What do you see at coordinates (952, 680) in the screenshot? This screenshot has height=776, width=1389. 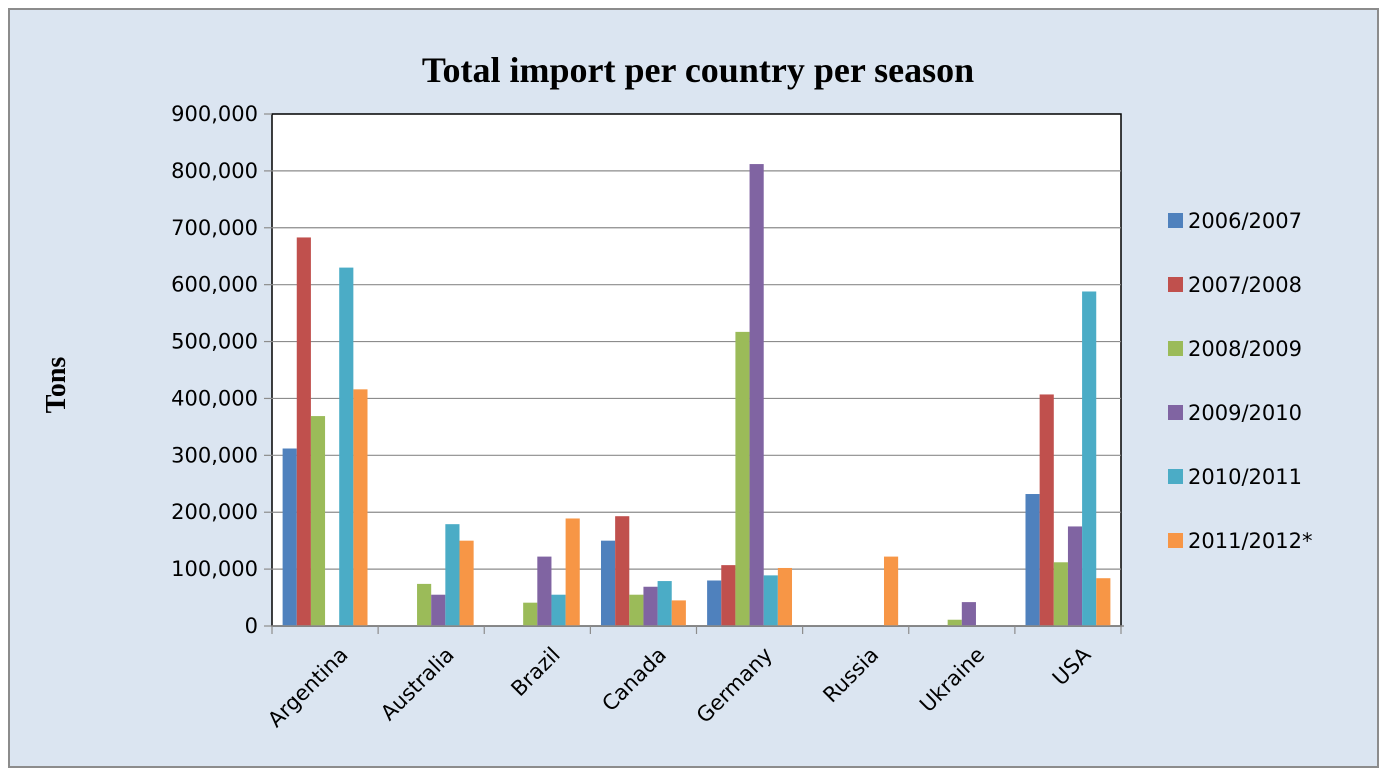 I see `x-tick-label: Ukraine` at bounding box center [952, 680].